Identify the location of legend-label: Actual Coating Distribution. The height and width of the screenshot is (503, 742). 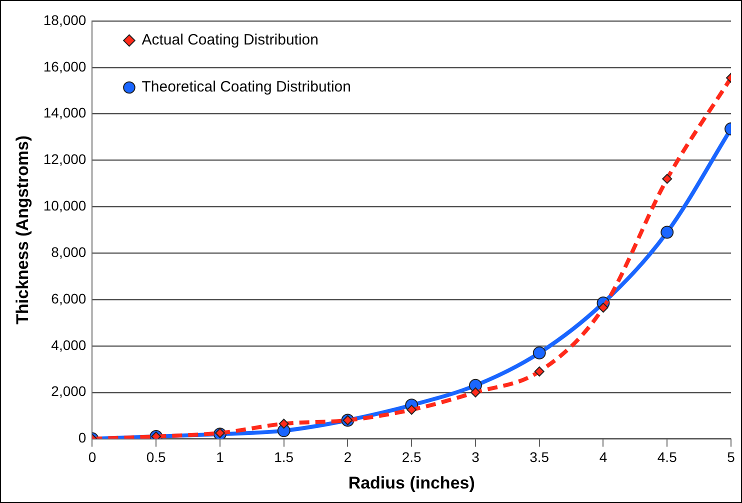
(230, 40).